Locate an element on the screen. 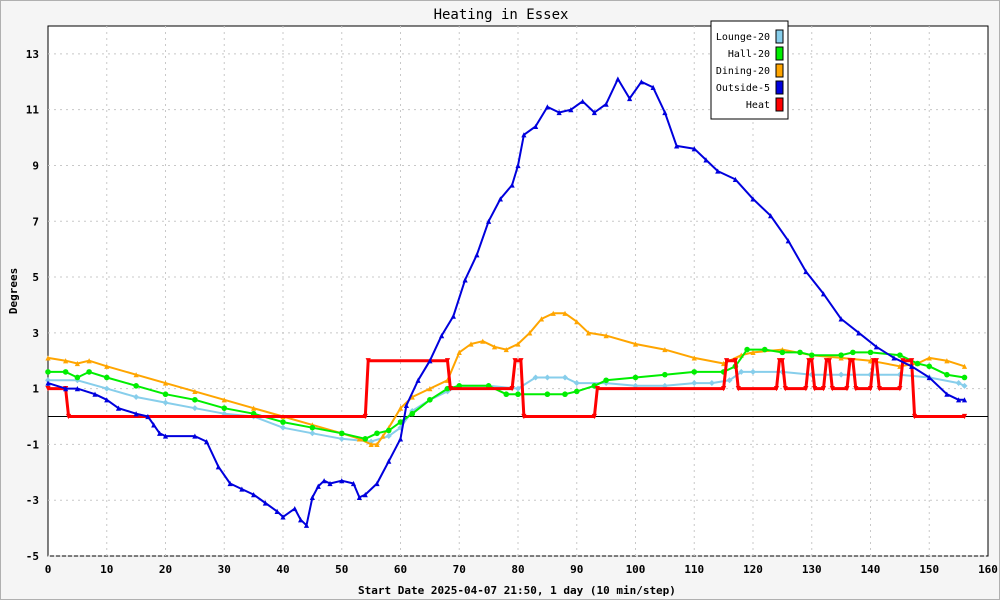  series-heat is located at coordinates (506, 389).